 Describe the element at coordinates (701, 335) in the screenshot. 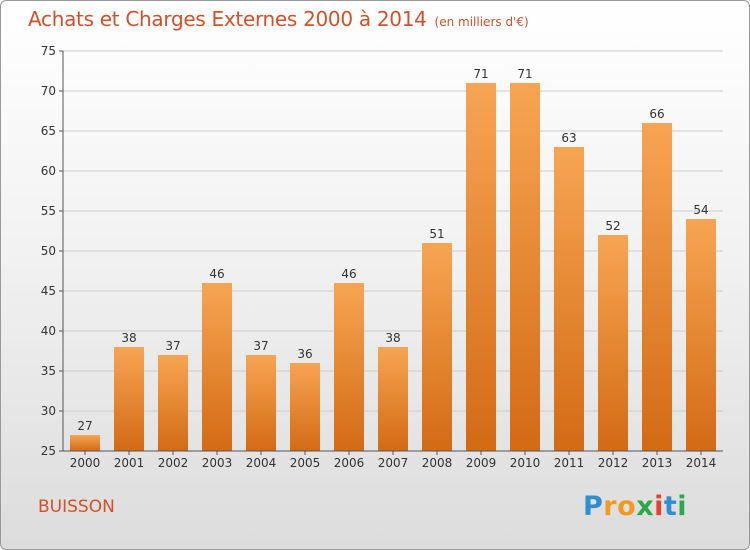

I see `bar-2014` at that location.